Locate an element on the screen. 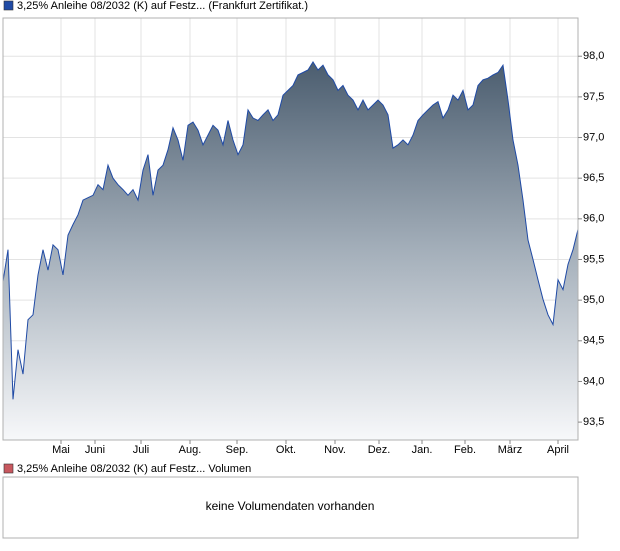 The image size is (620, 551). x-tick-label: Dez. is located at coordinates (379, 450).